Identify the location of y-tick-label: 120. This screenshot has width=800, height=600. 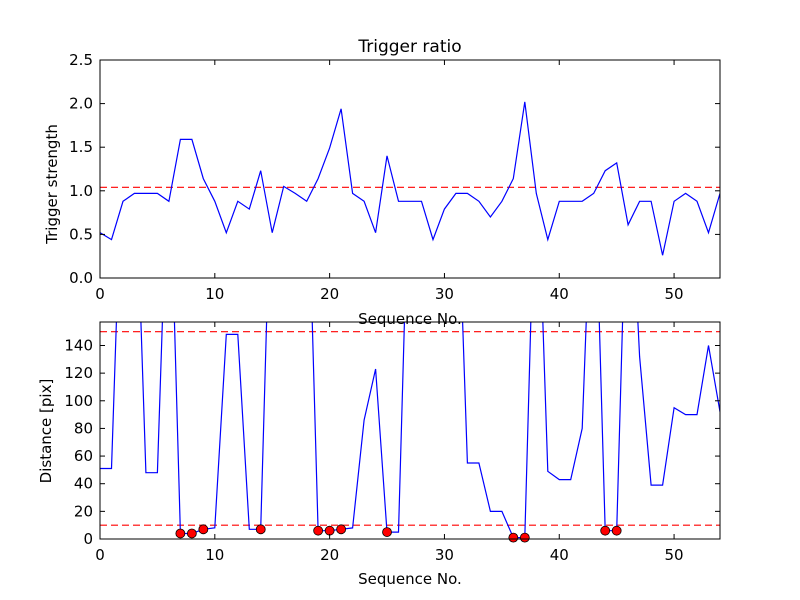
(78, 373).